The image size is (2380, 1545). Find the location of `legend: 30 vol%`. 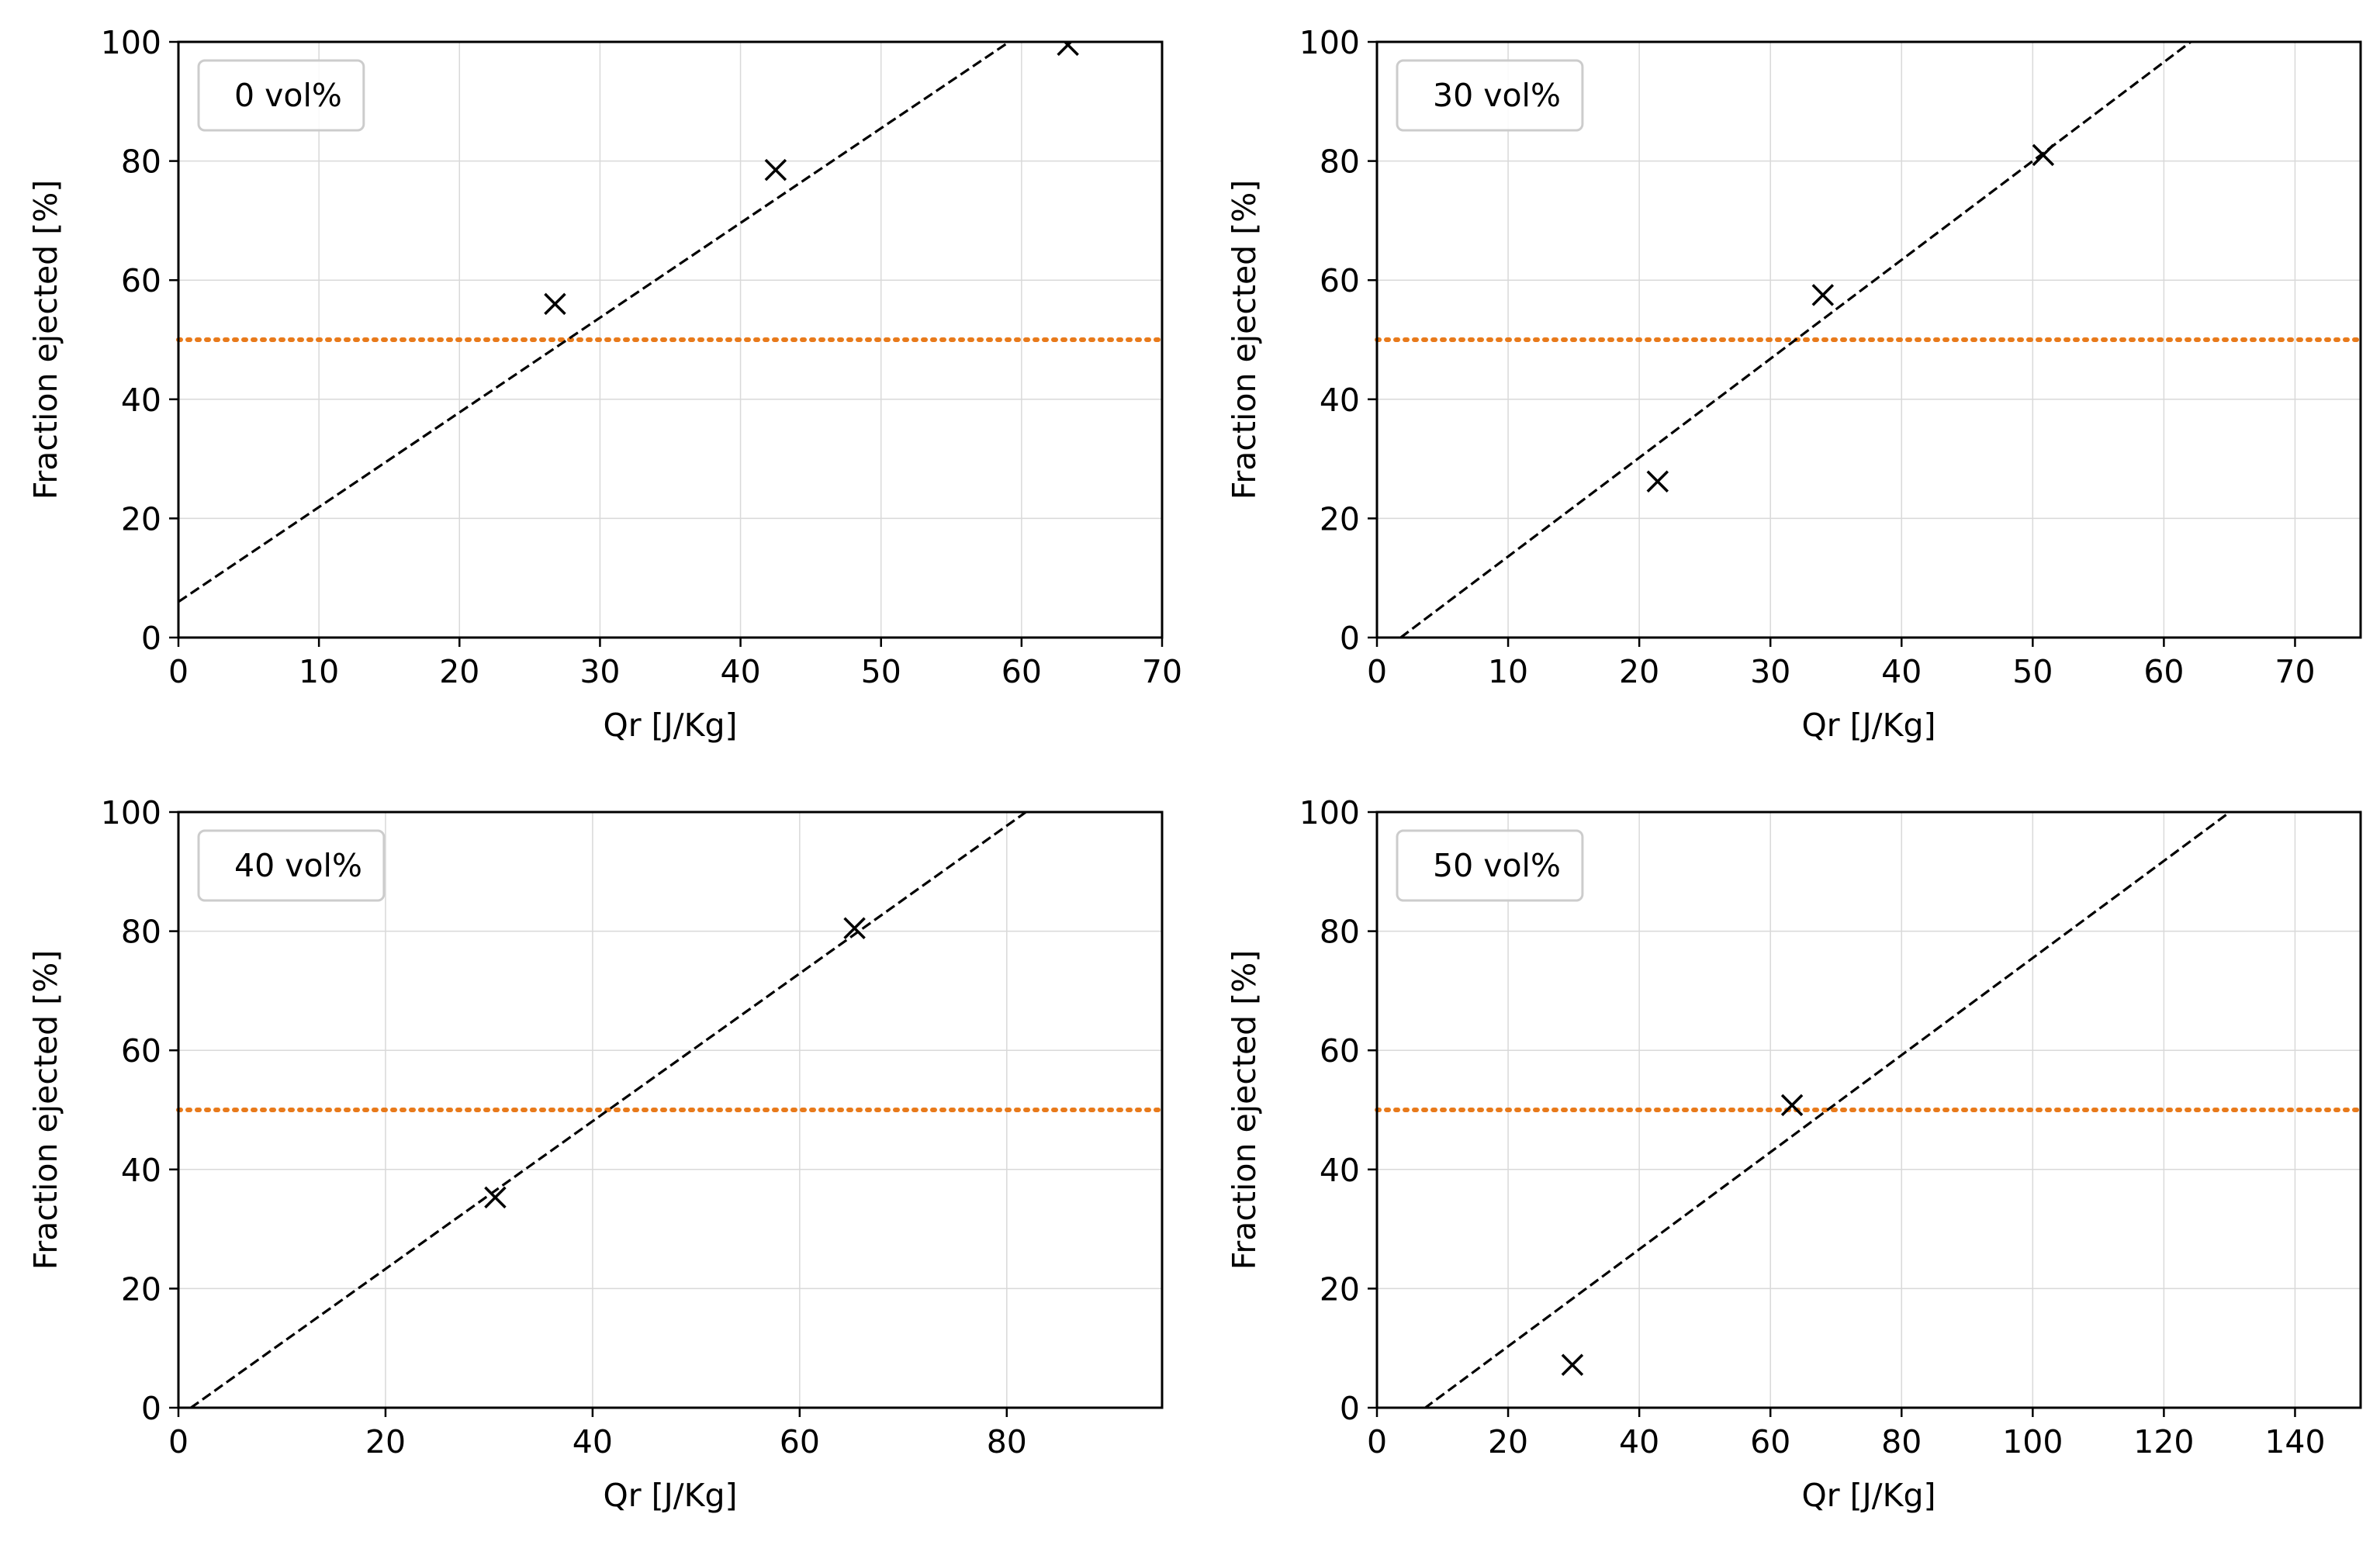

legend: 30 vol% is located at coordinates (1490, 95).